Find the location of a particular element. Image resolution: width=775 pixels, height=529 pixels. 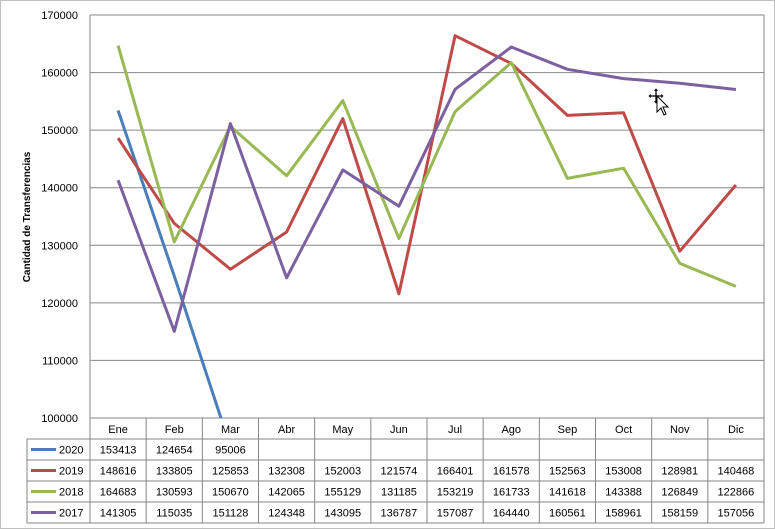

data-cell: 164440 is located at coordinates (511, 514).